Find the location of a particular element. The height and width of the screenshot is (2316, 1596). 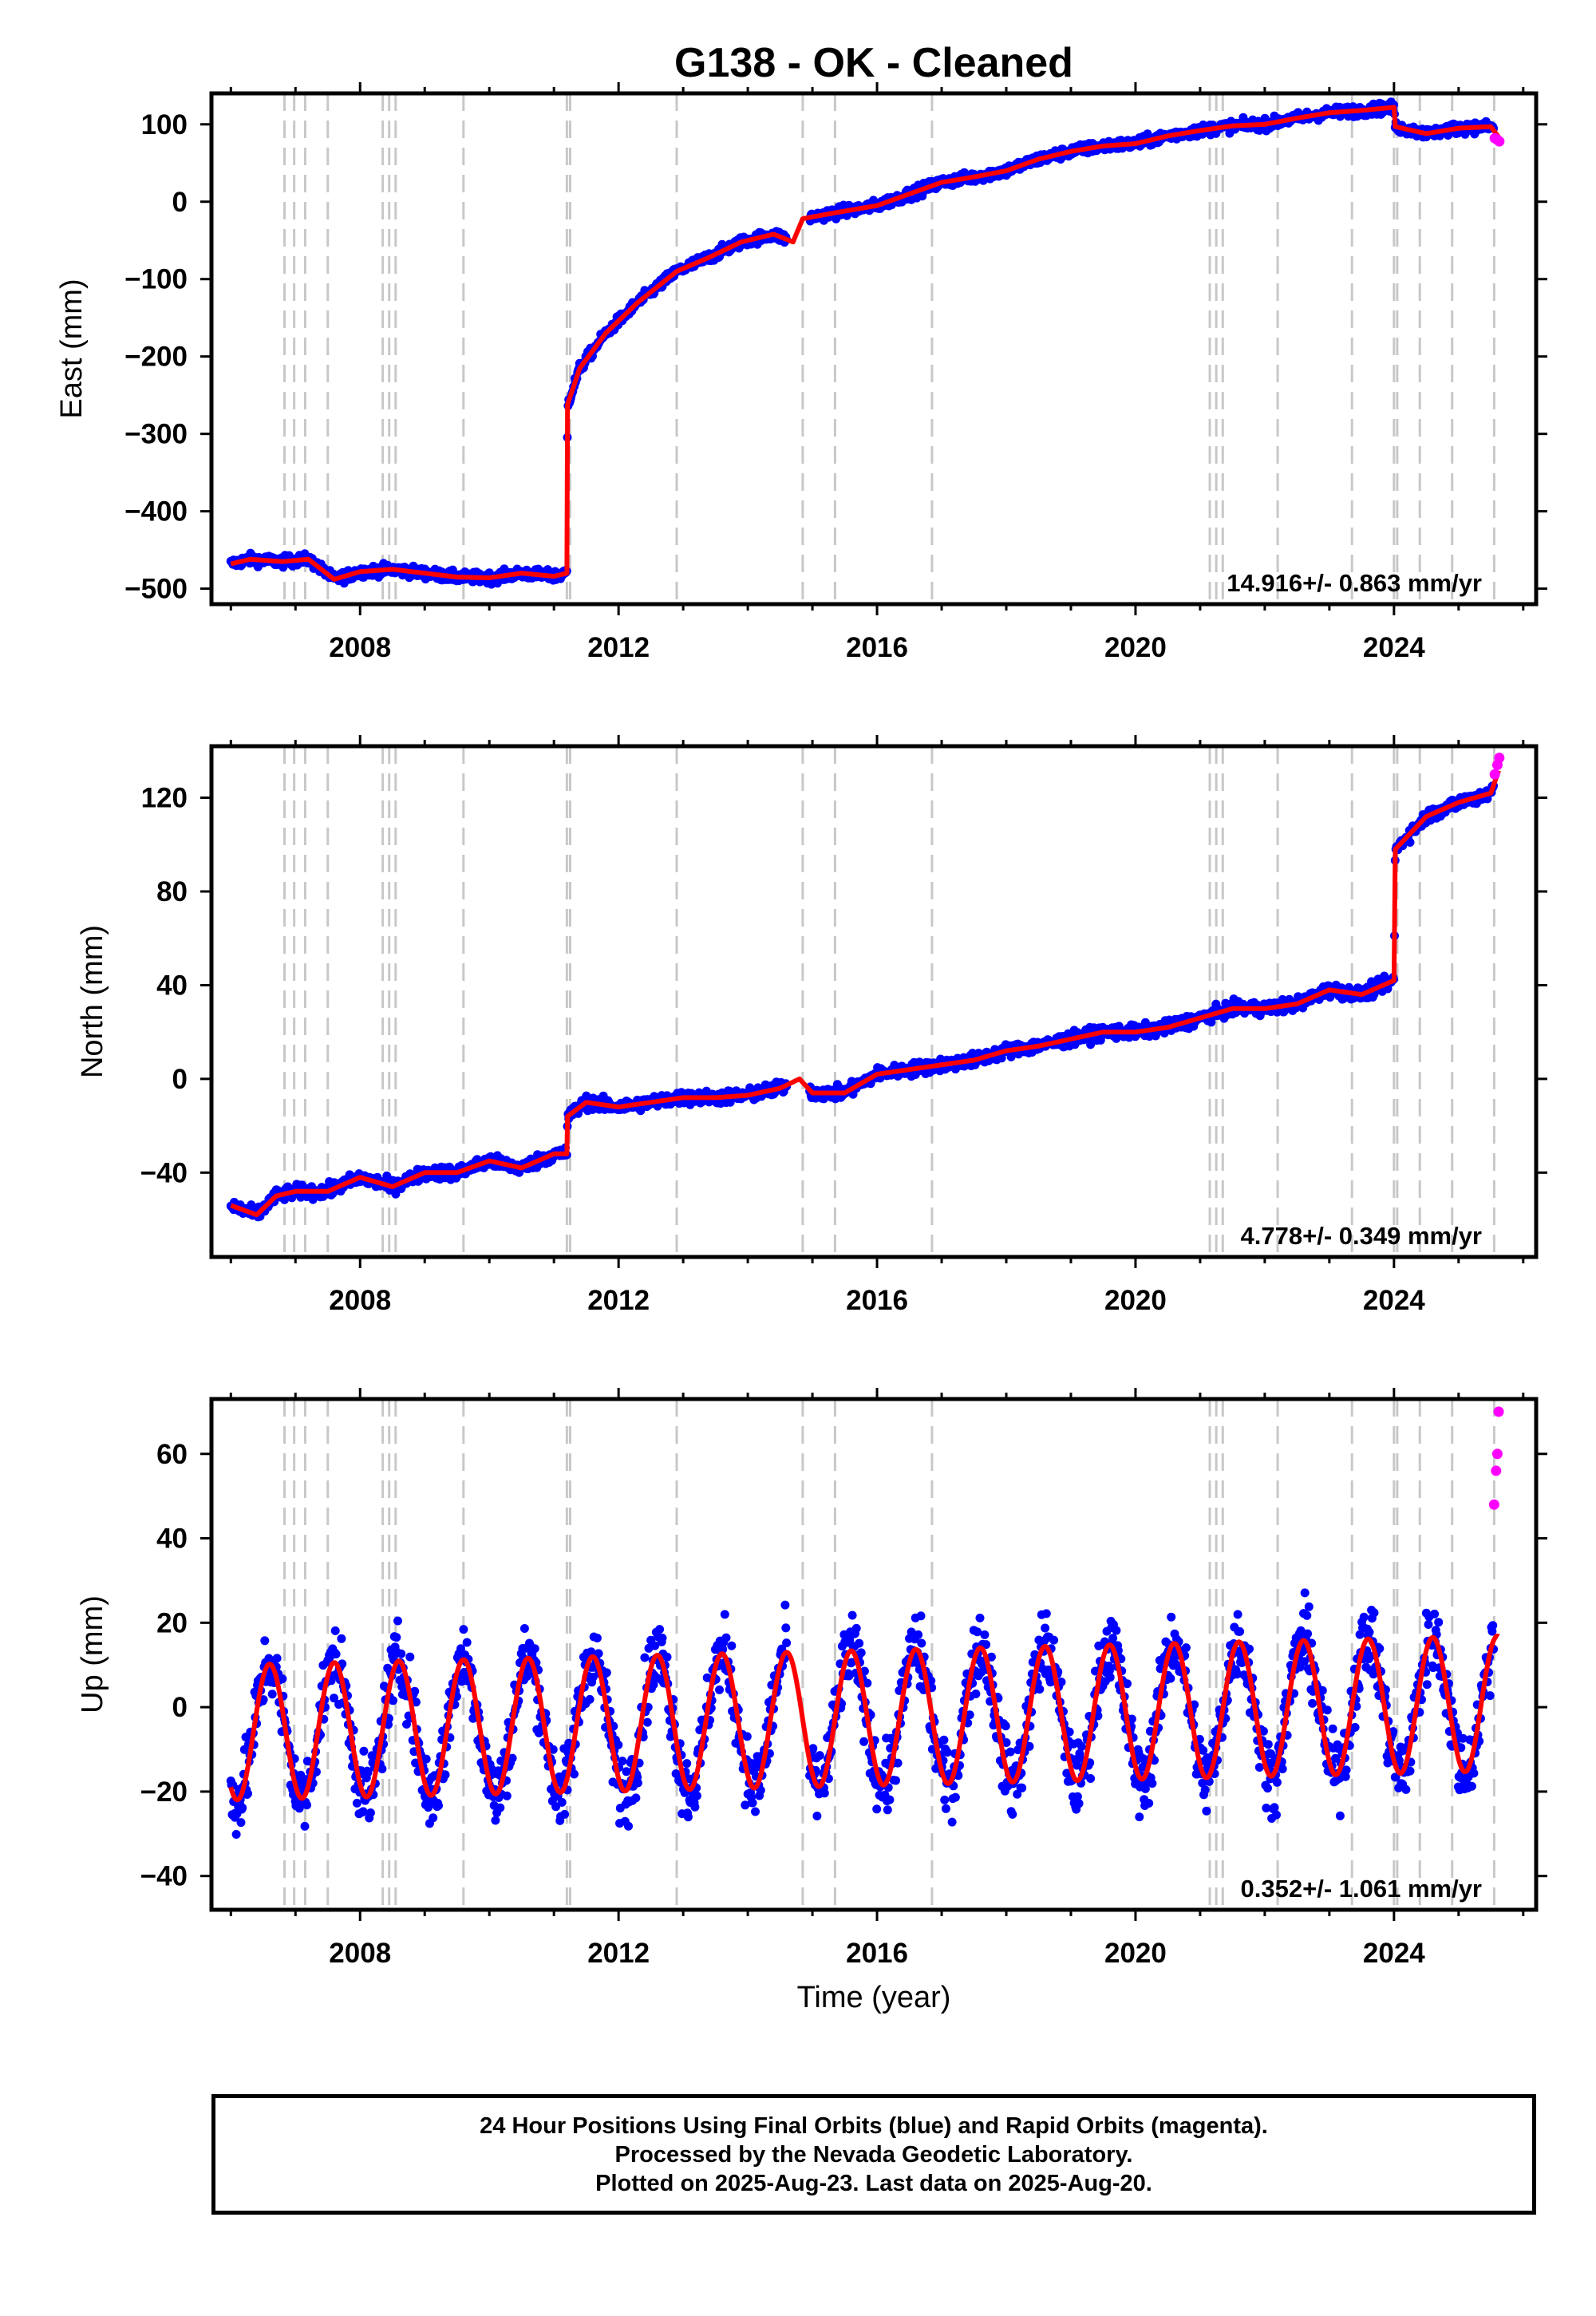

y-tick-label: −500 is located at coordinates (156, 589).